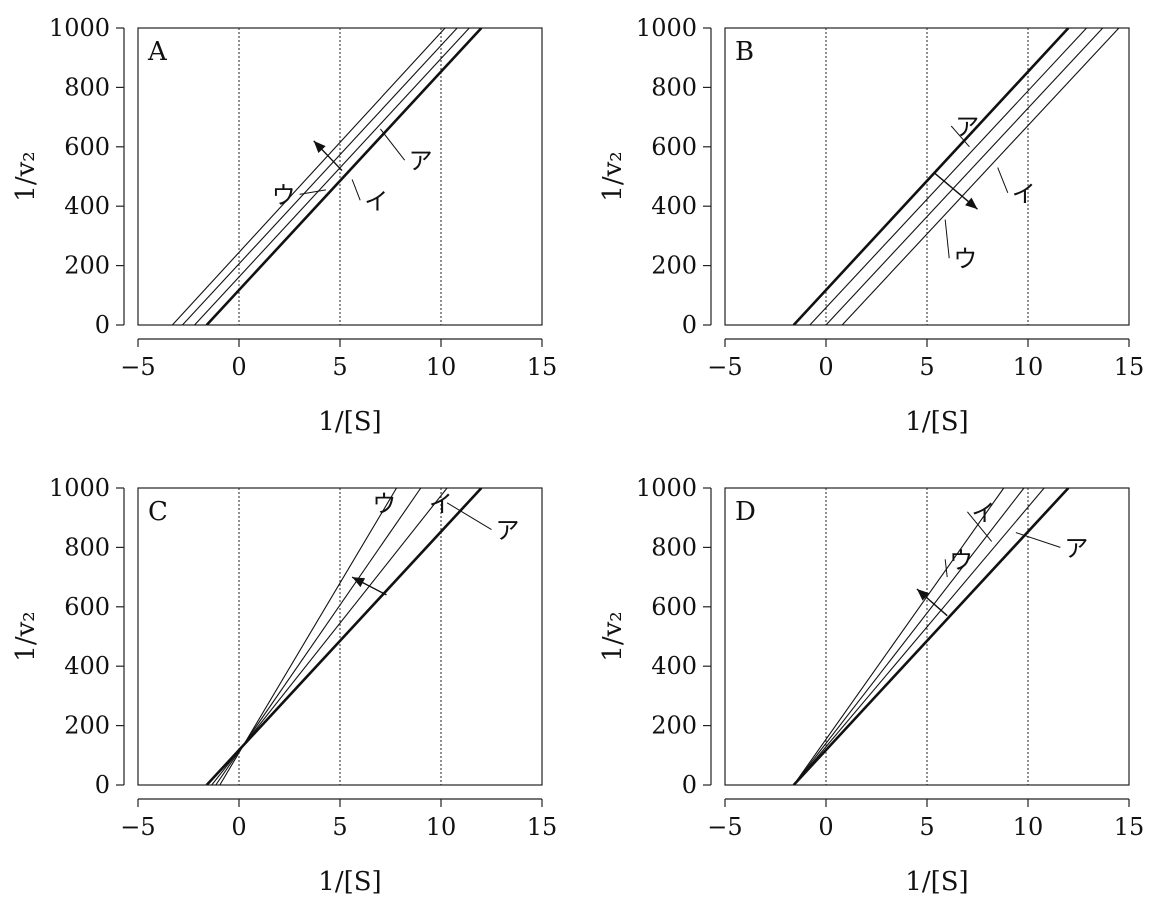 Image resolution: width=1174 pixels, height=920 pixels. I want to click on panel-label-d: D, so click(745, 512).